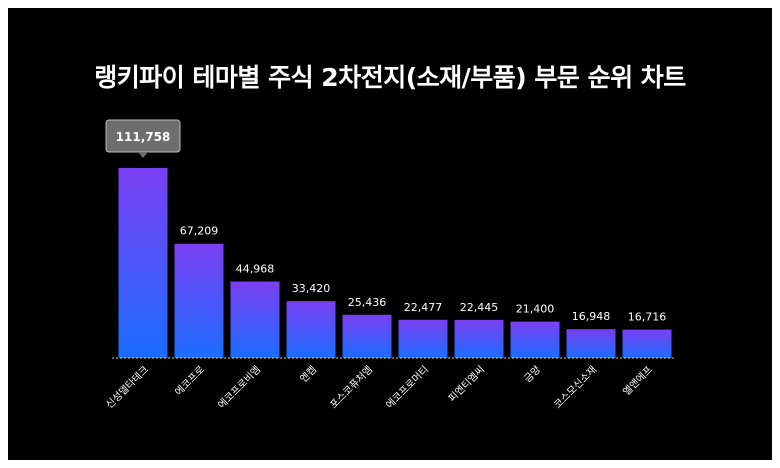 The width and height of the screenshot is (780, 468). What do you see at coordinates (637, 380) in the screenshot?
I see `category-label: 엘앤에프` at bounding box center [637, 380].